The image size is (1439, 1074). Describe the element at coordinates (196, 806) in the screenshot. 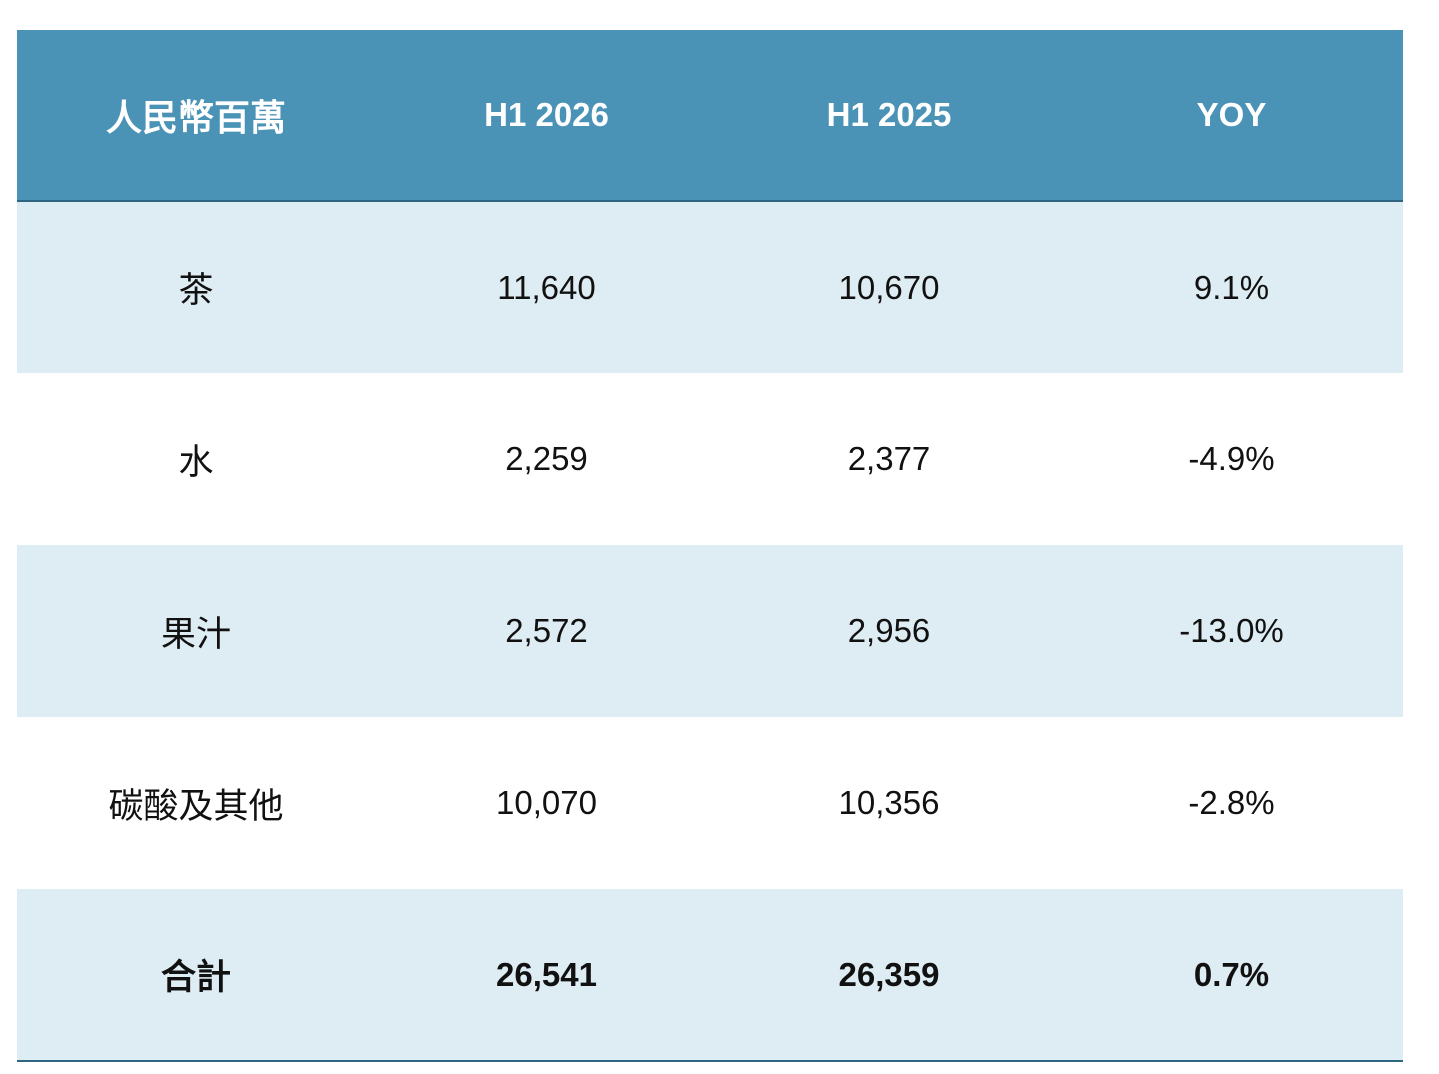

I see `row-label: 碳酸及其他` at that location.